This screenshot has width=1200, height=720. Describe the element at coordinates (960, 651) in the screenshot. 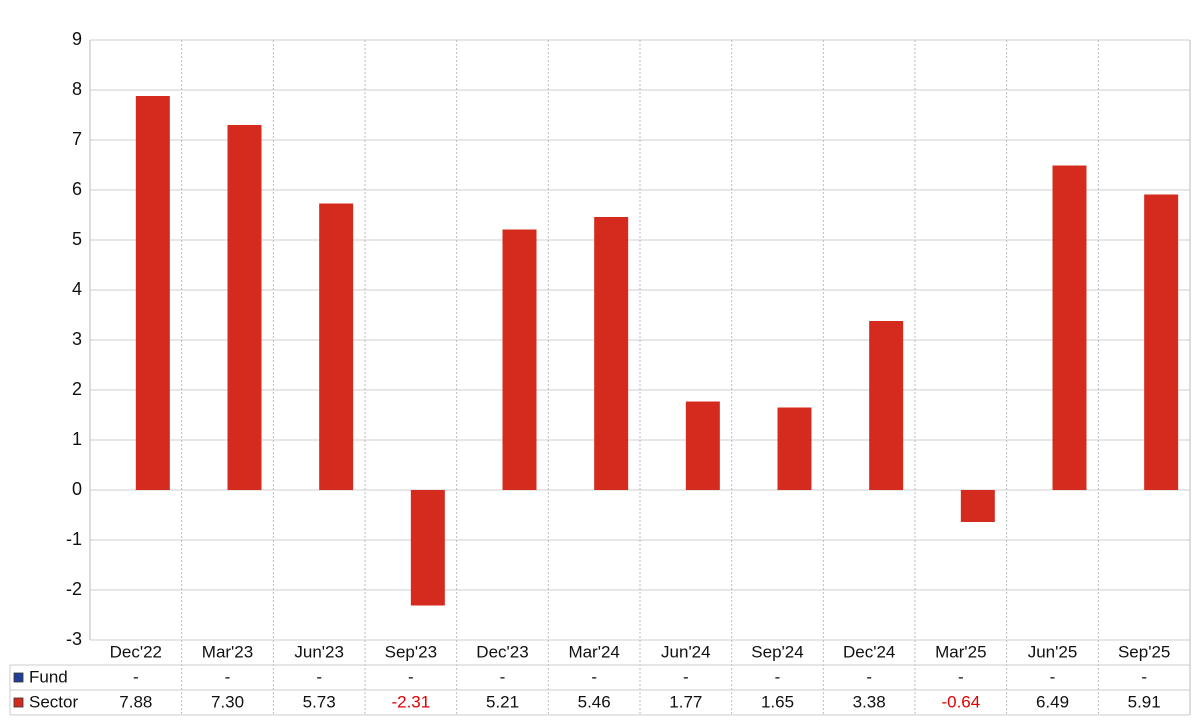

I see `x-tick-label: Mar'25` at that location.